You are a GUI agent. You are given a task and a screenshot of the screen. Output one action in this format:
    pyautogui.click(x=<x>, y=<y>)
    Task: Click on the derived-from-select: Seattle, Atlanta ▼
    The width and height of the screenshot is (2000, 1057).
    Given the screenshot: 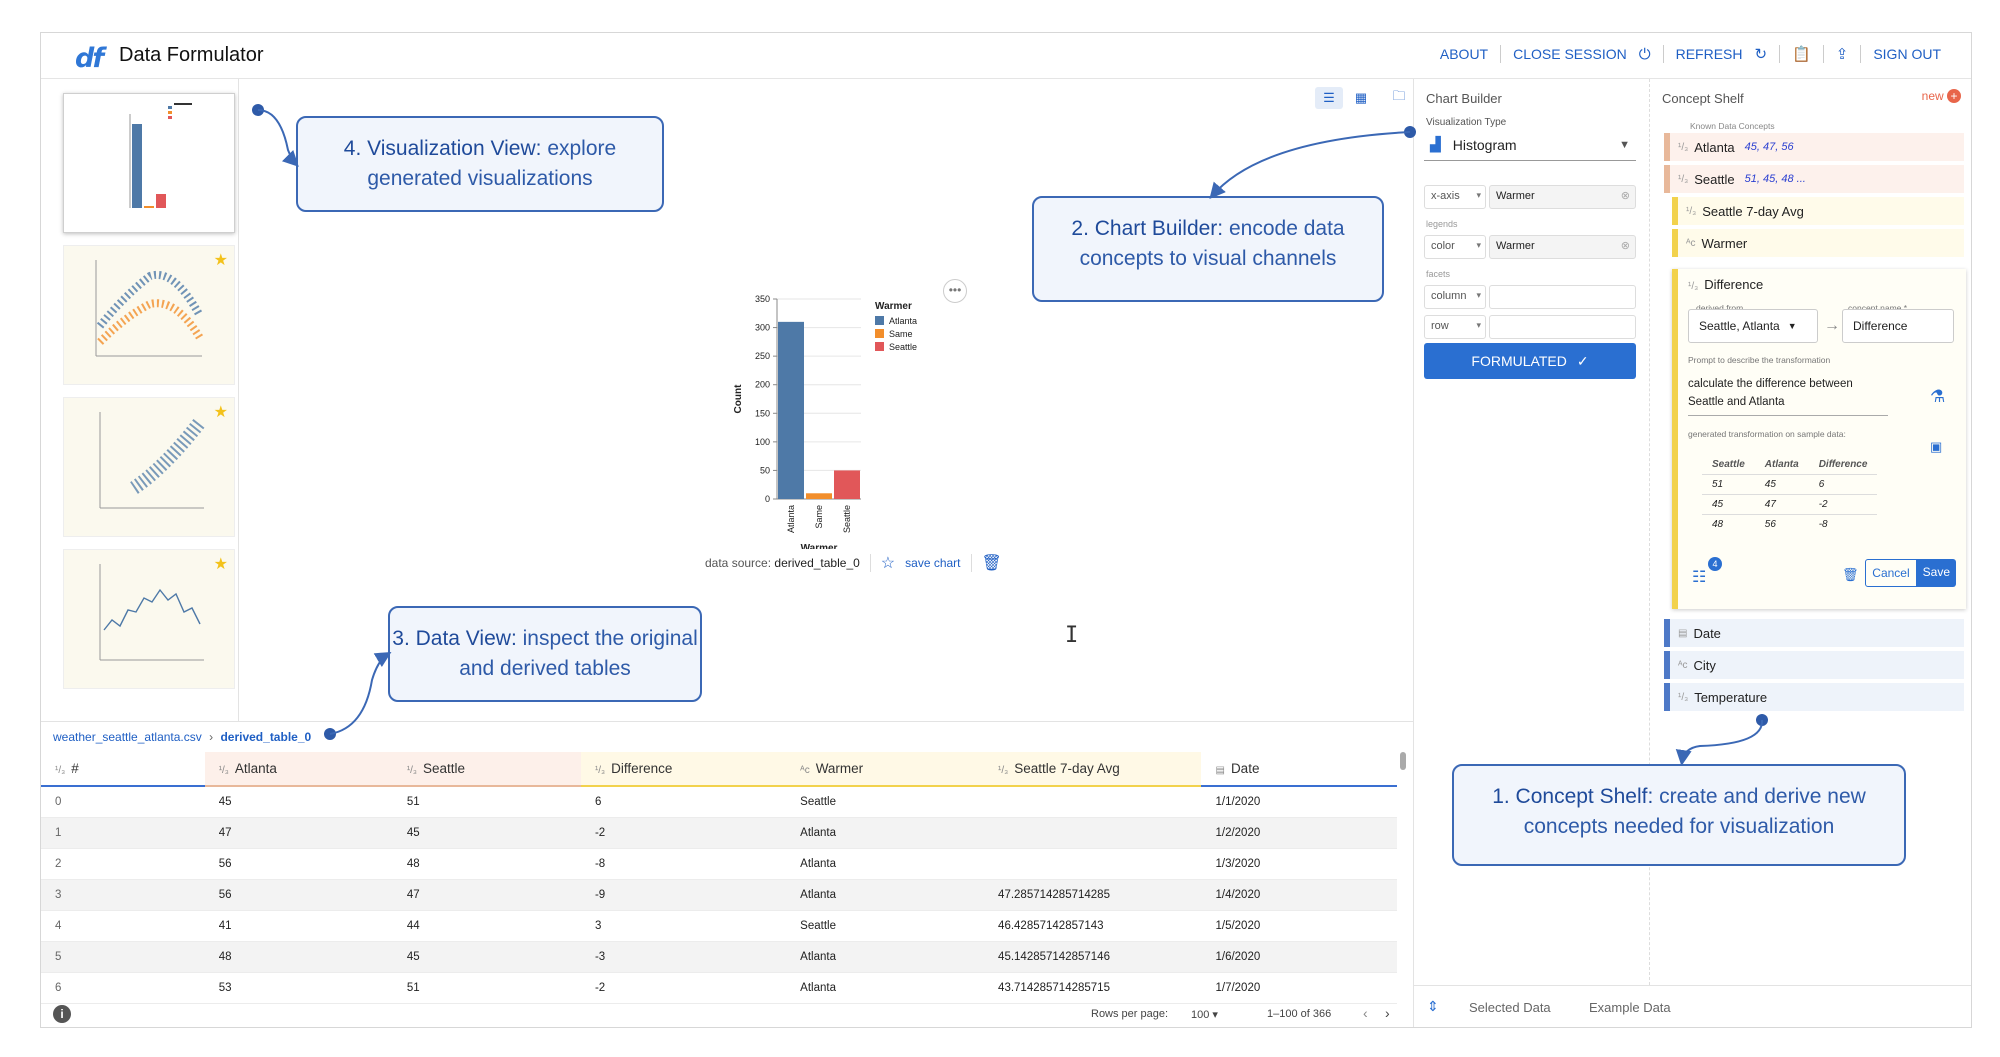 What is the action you would take?
    pyautogui.click(x=1753, y=326)
    